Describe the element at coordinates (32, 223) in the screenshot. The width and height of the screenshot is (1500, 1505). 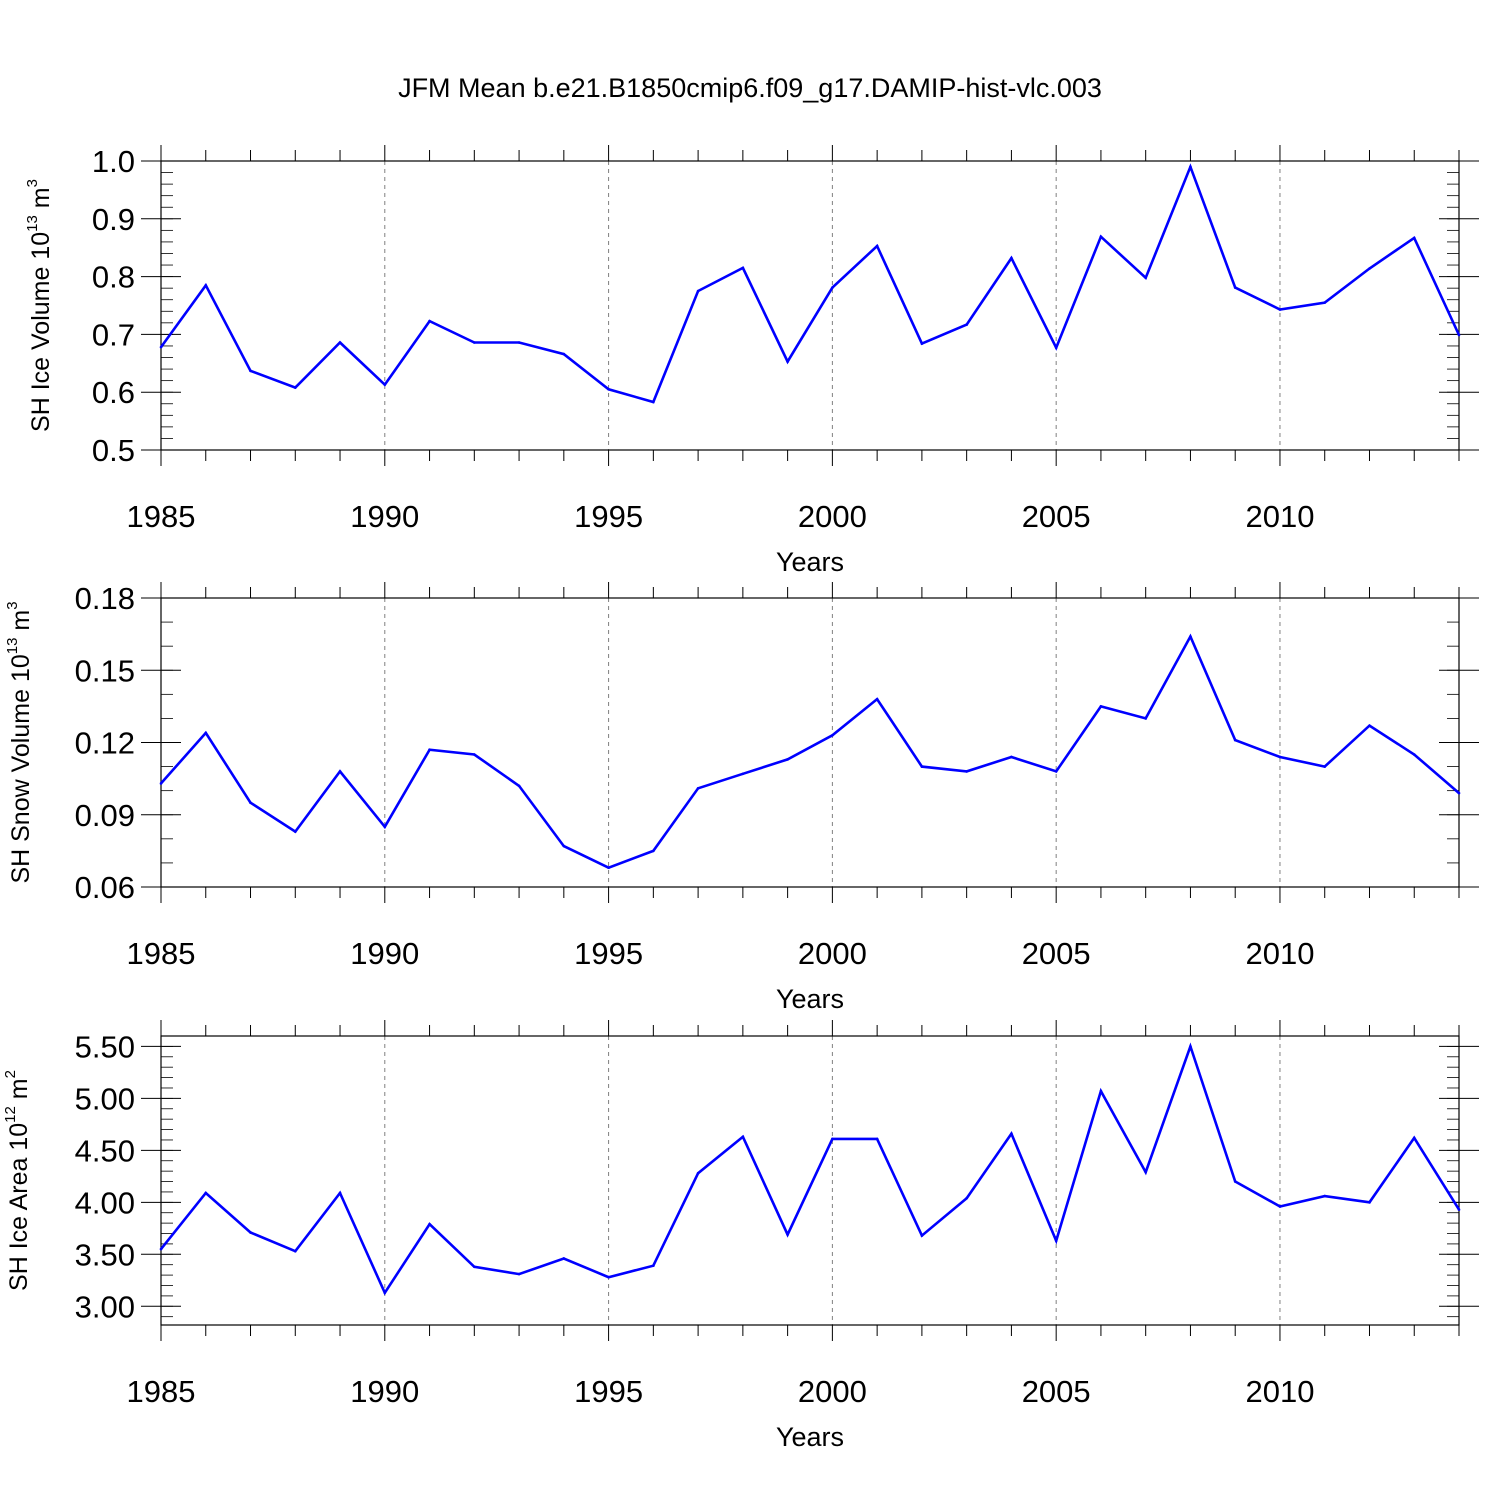
I see `y-axis-title-superscript: 13` at that location.